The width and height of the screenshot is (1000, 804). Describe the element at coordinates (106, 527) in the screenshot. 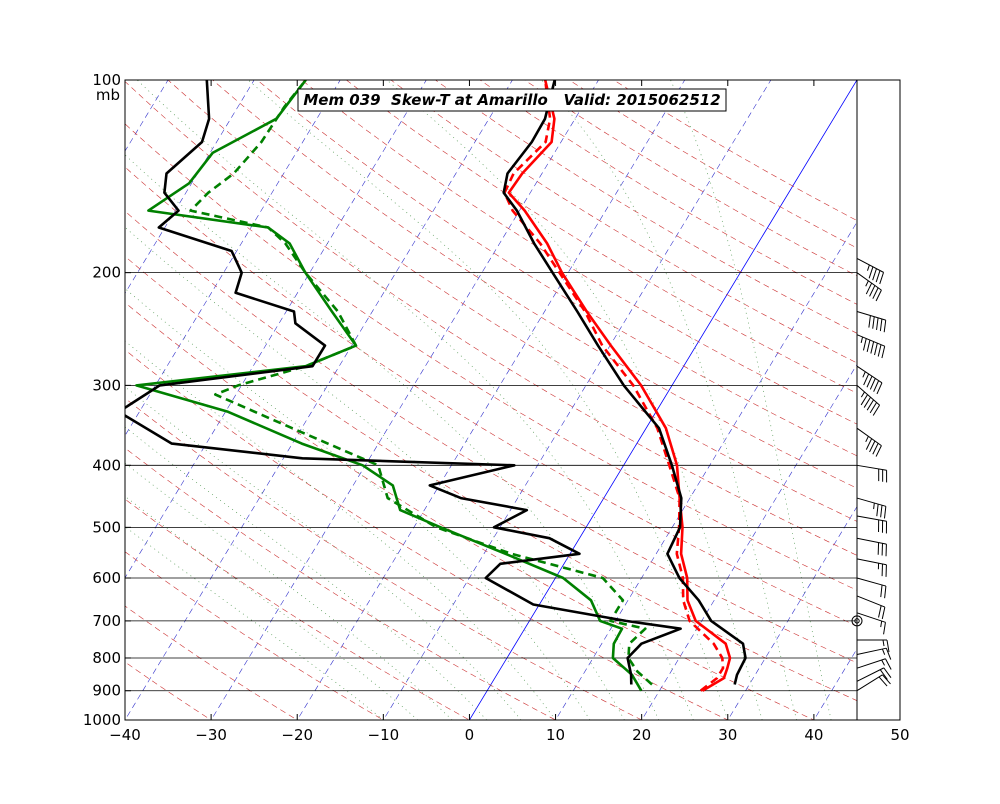

I see `pressure-tick-label: 500` at that location.